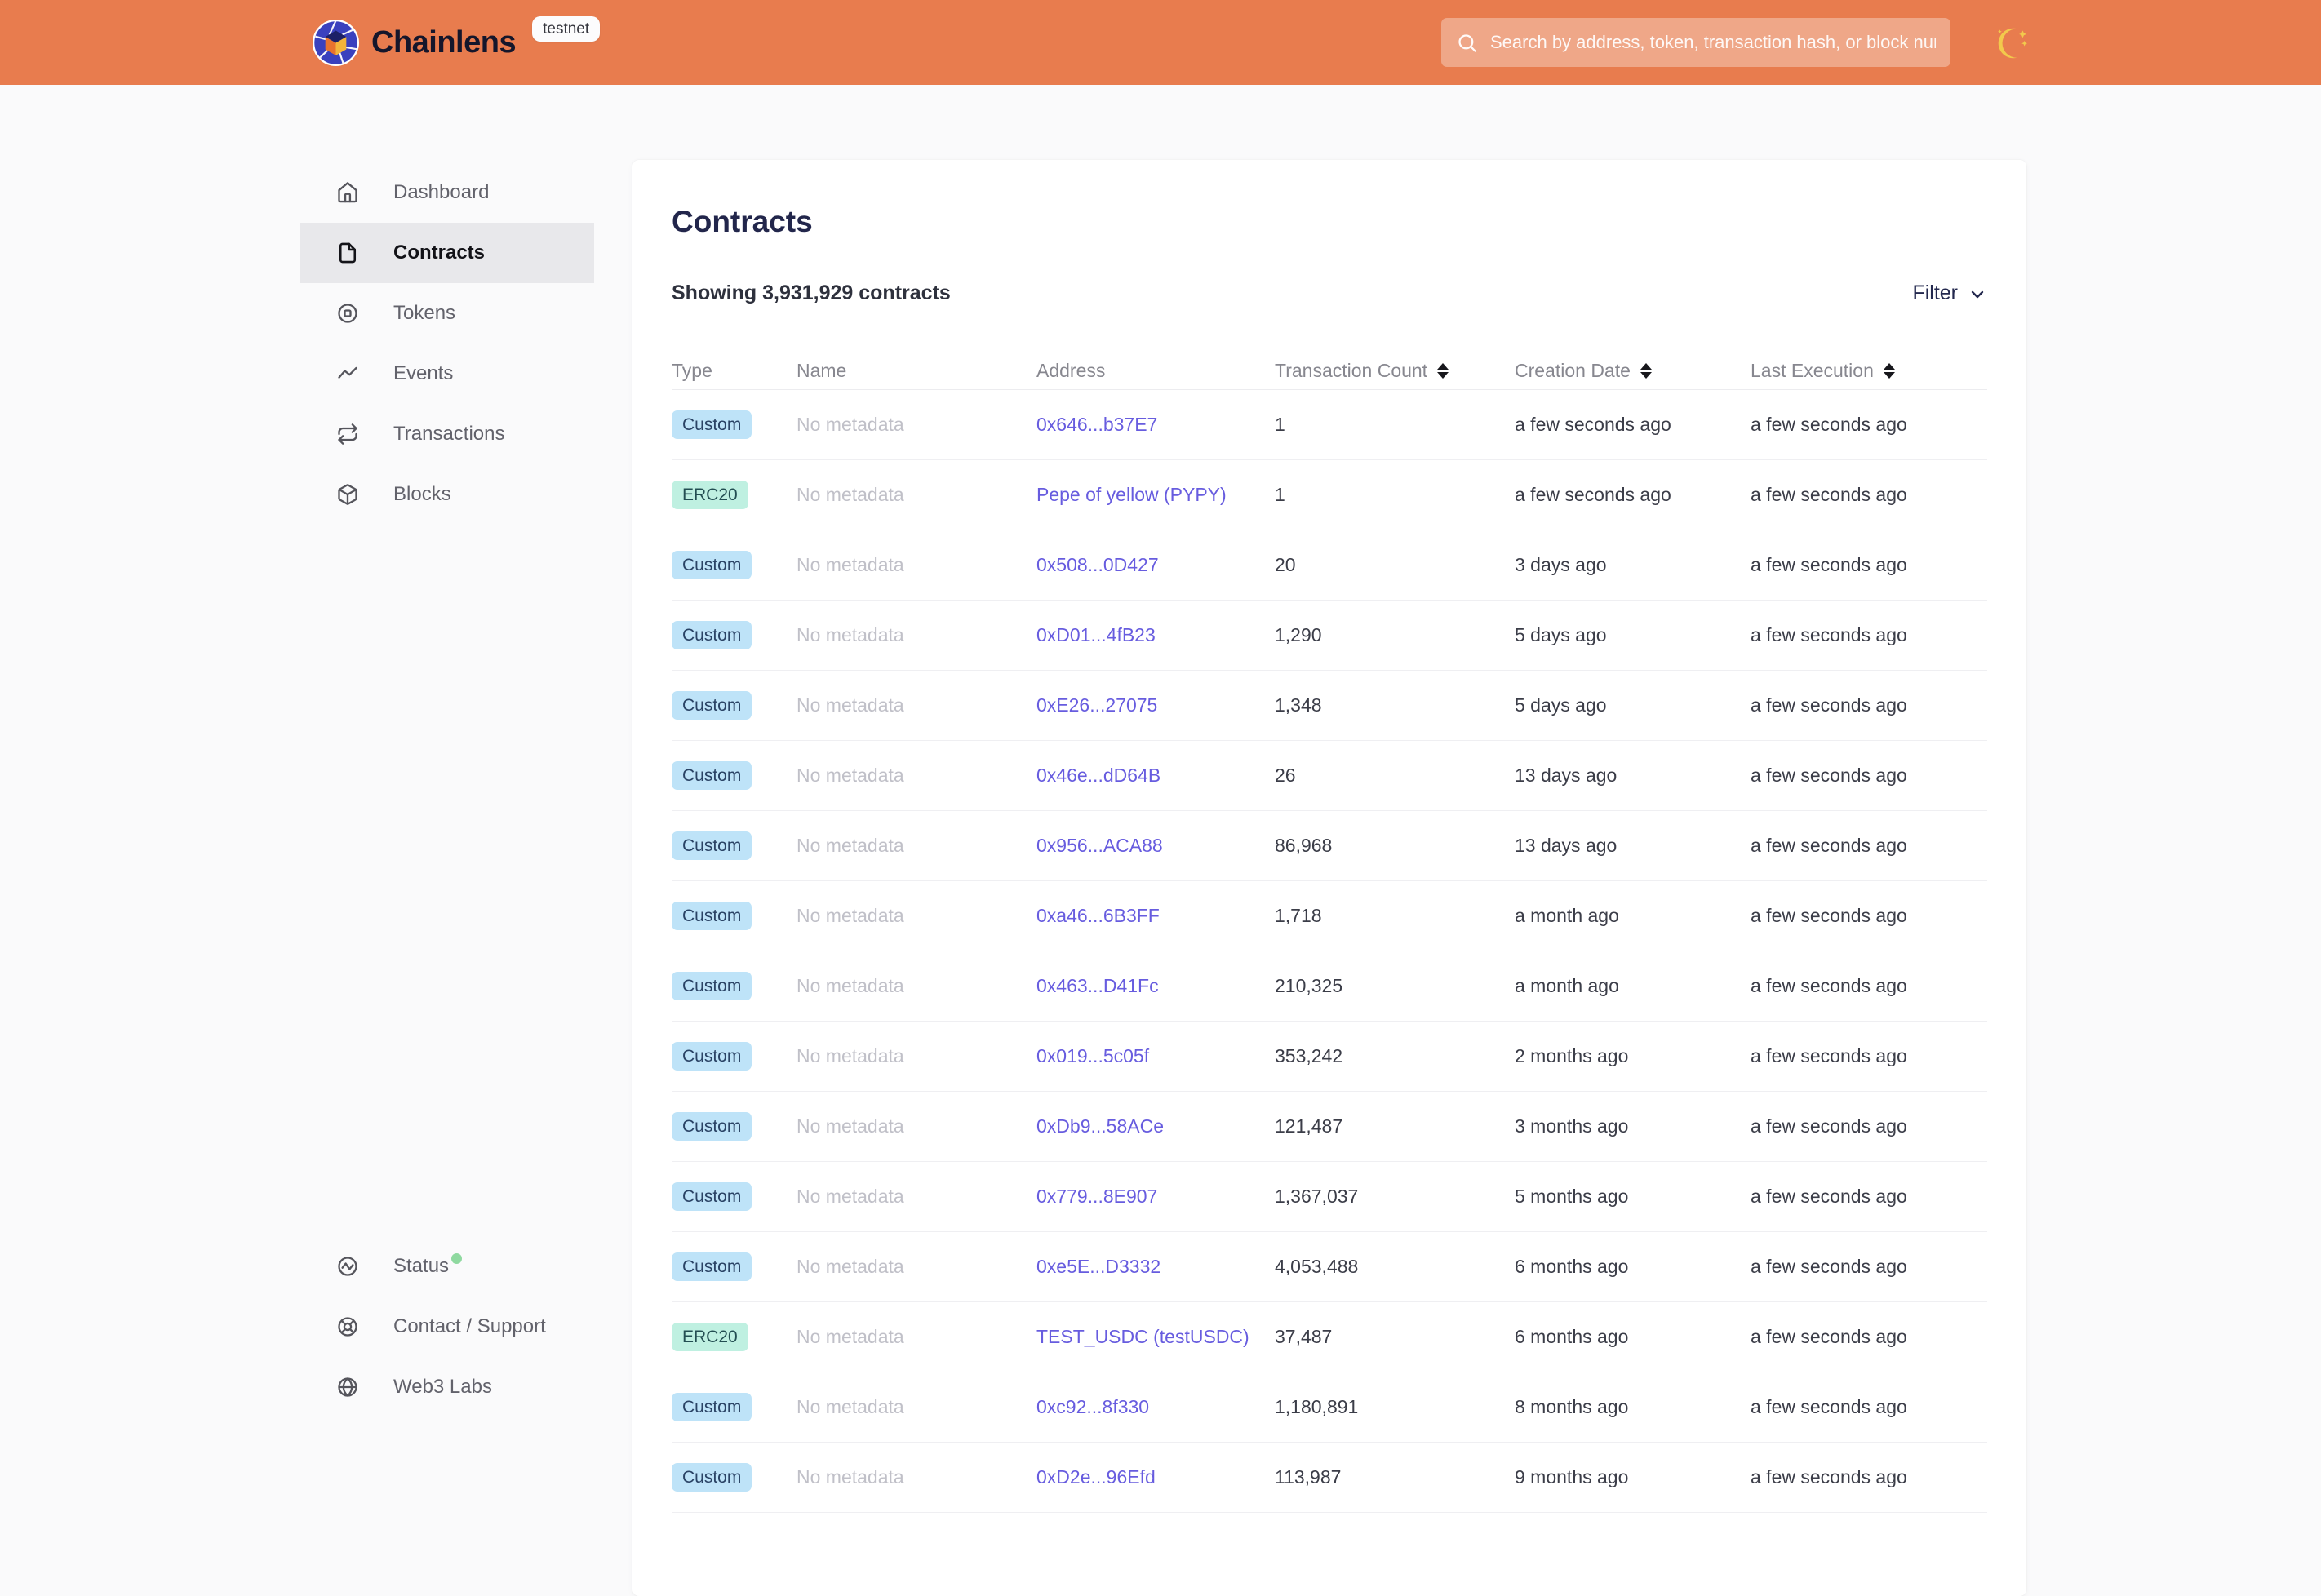  What do you see at coordinates (447, 192) in the screenshot?
I see `sidebar-item-dashboard: Dashboard` at bounding box center [447, 192].